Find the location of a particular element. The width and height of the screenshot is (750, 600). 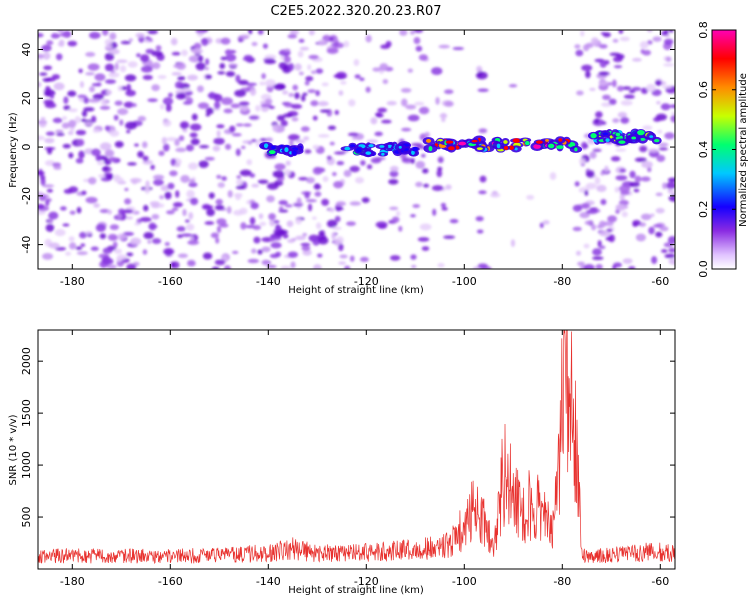

y-tick-label: 40 is located at coordinates (26, 50).